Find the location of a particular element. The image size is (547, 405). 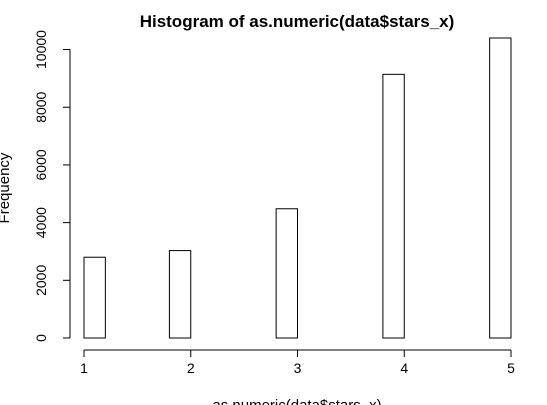

y-tick-label-3: 6000 is located at coordinates (41, 164).